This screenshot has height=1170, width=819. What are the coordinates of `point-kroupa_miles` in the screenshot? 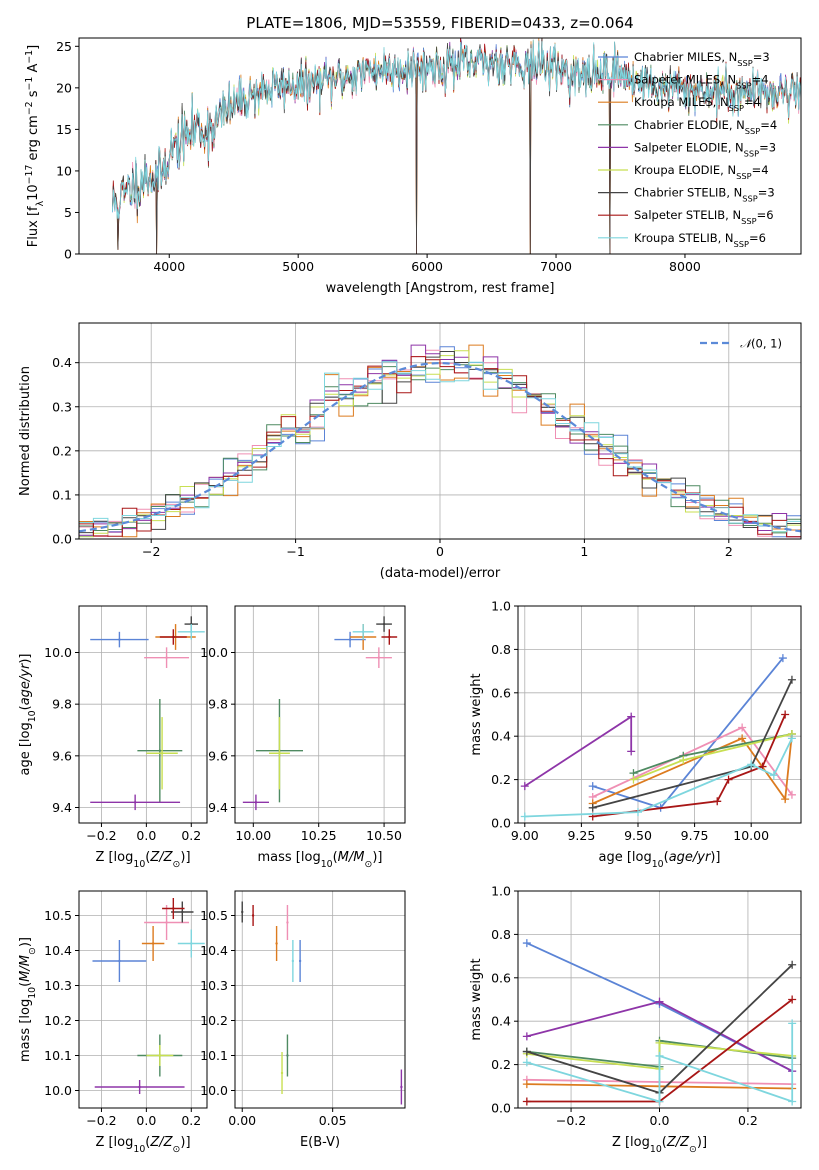 It's located at (153, 943).